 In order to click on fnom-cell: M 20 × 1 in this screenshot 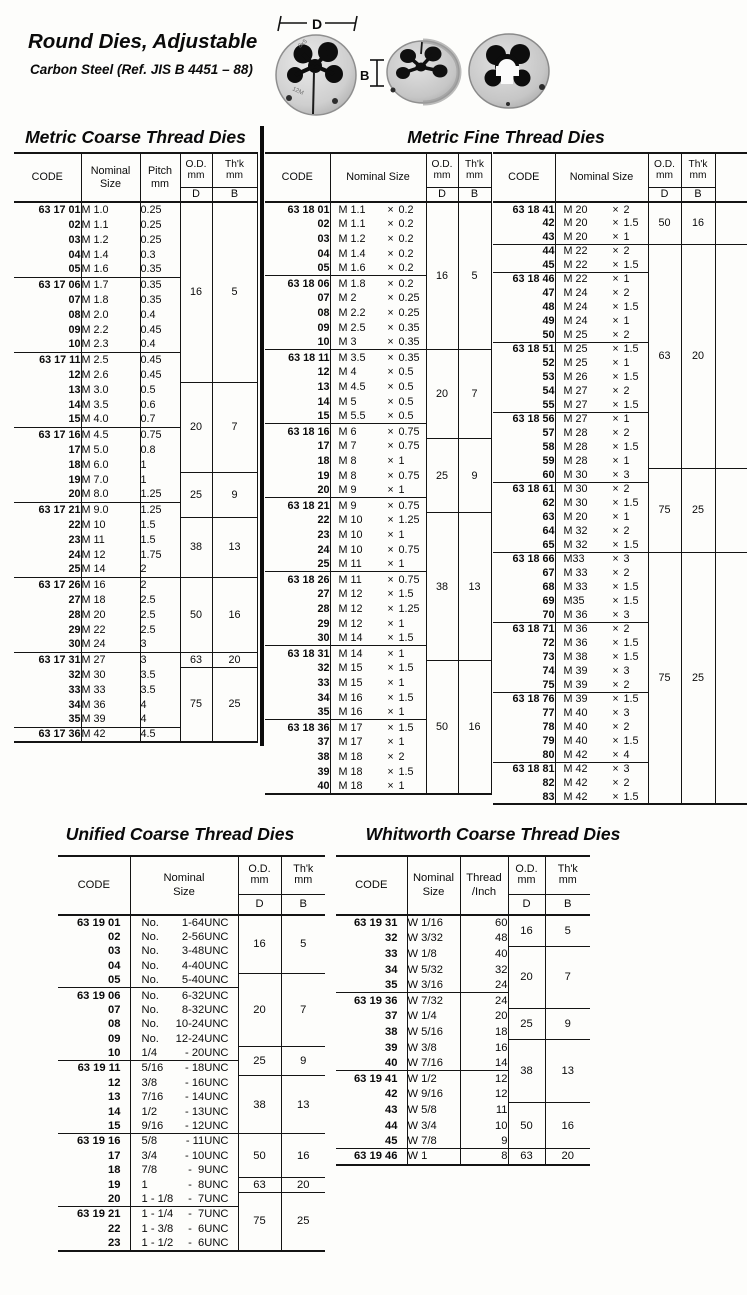, I will do `click(601, 517)`.